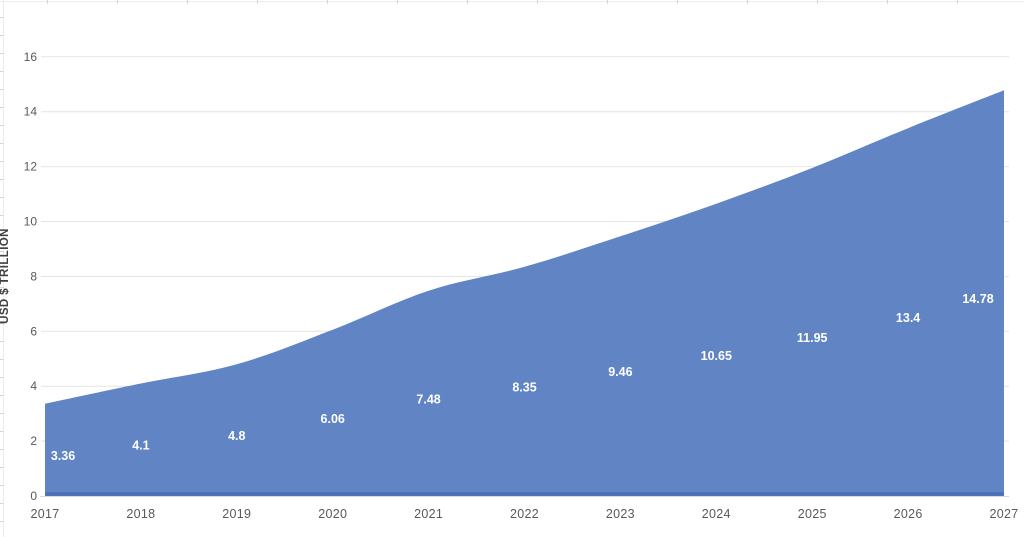 The width and height of the screenshot is (1024, 537). Describe the element at coordinates (620, 514) in the screenshot. I see `x-tick-label: 2023` at that location.